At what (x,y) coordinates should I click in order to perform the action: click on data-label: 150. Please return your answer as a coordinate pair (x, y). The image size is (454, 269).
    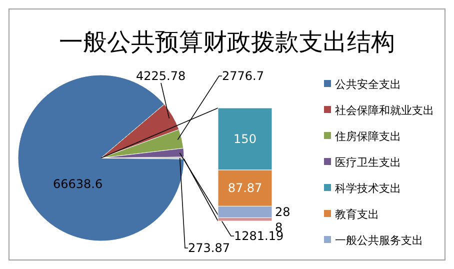
    Looking at the image, I should click on (245, 139).